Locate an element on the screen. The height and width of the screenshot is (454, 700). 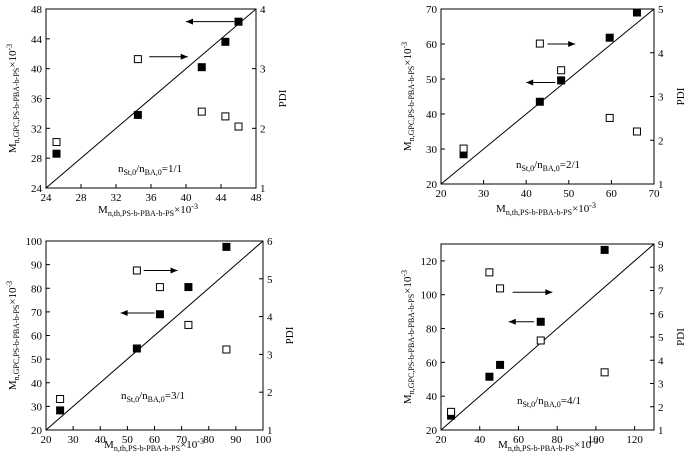
y2-tick-label: 5 is located at coordinates (661, 10).